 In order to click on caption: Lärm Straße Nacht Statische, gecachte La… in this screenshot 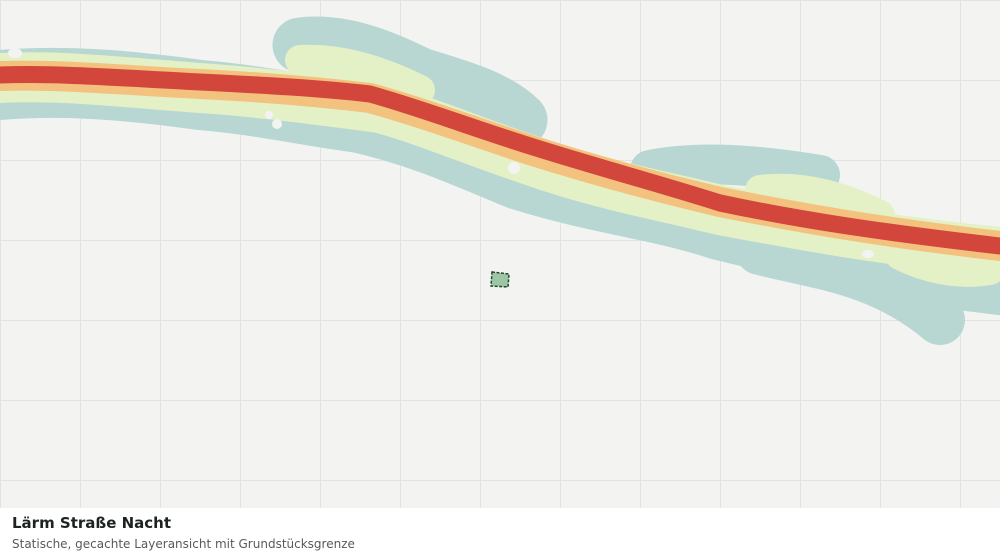, I will do `click(500, 534)`.